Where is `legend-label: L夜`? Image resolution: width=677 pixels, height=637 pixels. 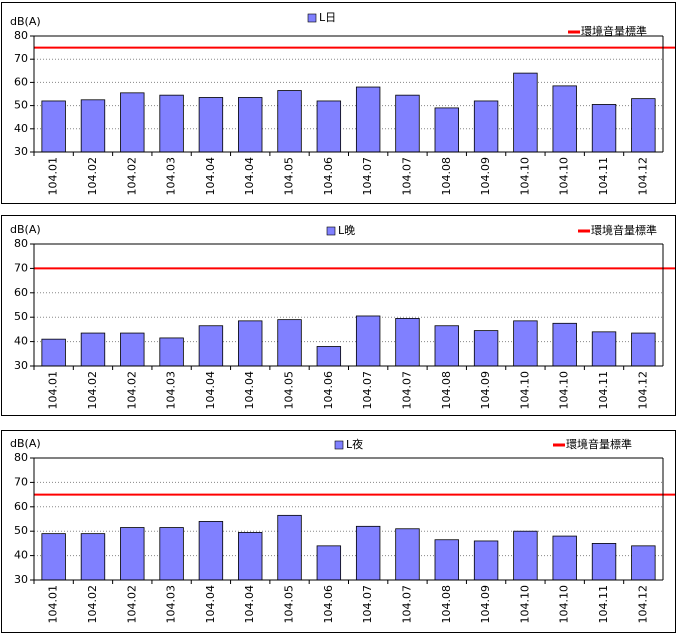 legend-label: L夜 is located at coordinates (354, 444).